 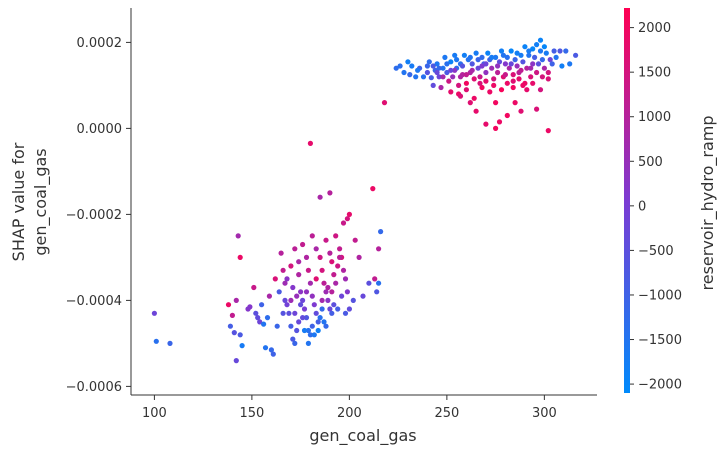 I want to click on x-tick-label: 300, so click(x=544, y=413).